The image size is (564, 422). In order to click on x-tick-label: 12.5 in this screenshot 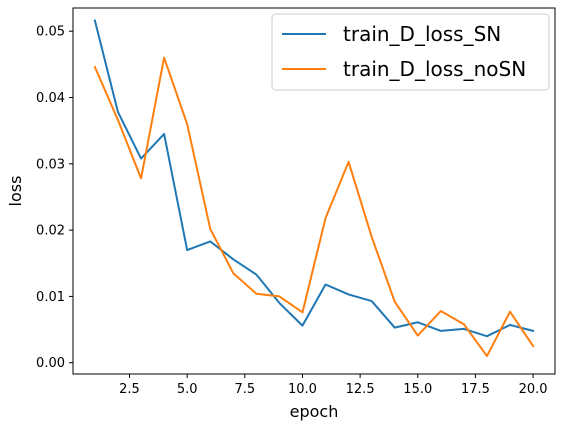, I will do `click(360, 389)`.